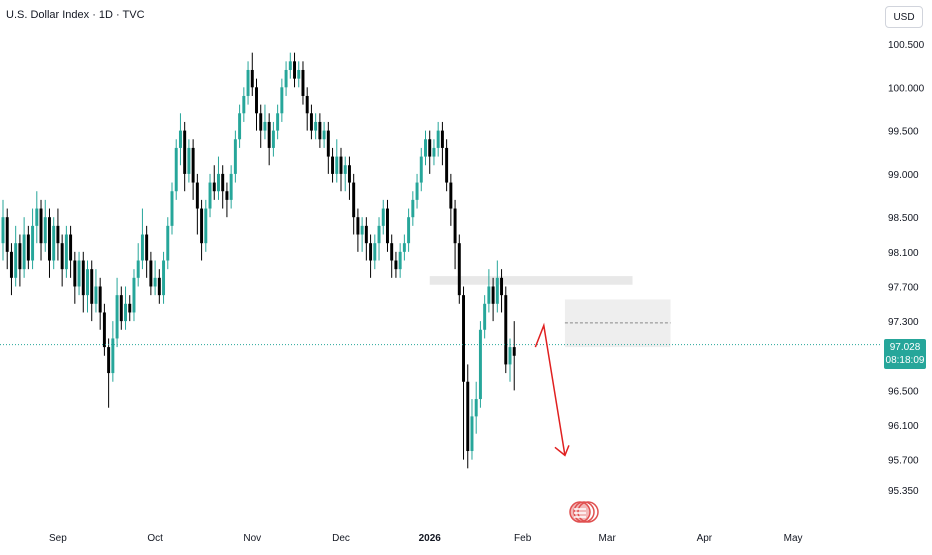  Describe the element at coordinates (430, 538) in the screenshot. I see `x-tick-label: 2026` at that location.